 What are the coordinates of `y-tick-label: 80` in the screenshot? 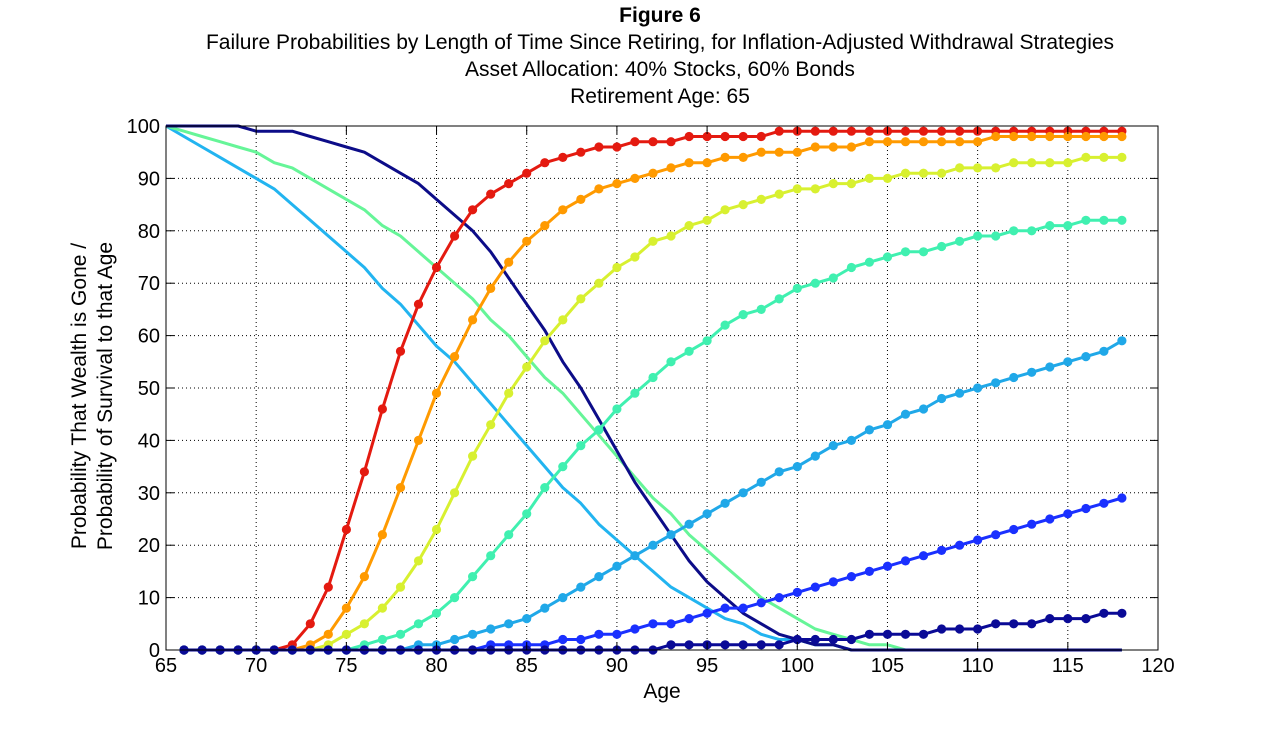 It's located at (149, 232).